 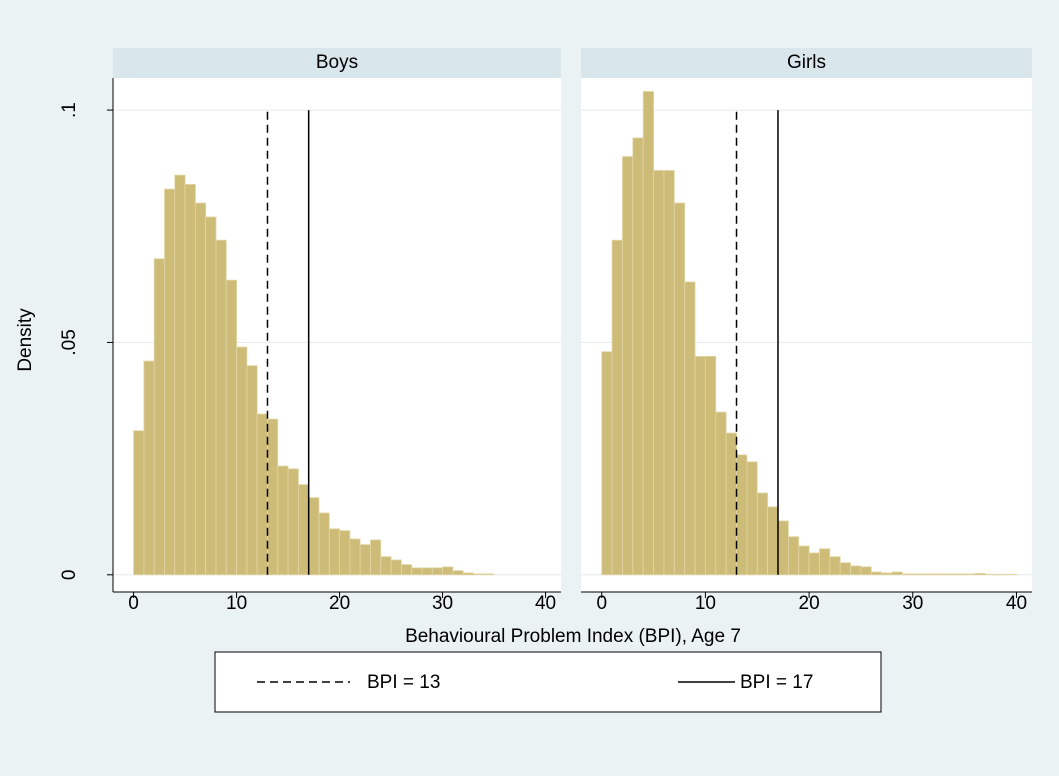 I want to click on y-tick-label: .05, so click(x=69, y=342).